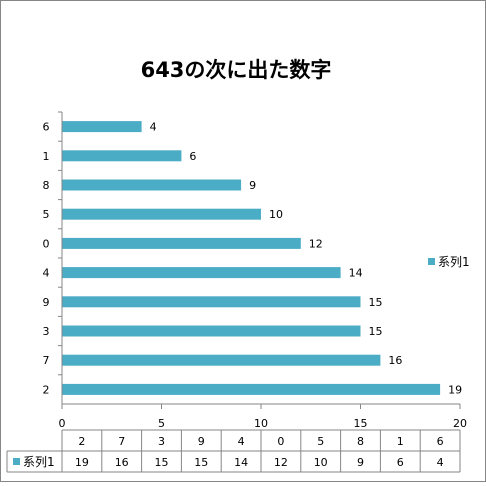  What do you see at coordinates (46, 259) in the screenshot?
I see `category-labels-group: 6 1 8 5 0 4 9 3 7 2` at bounding box center [46, 259].